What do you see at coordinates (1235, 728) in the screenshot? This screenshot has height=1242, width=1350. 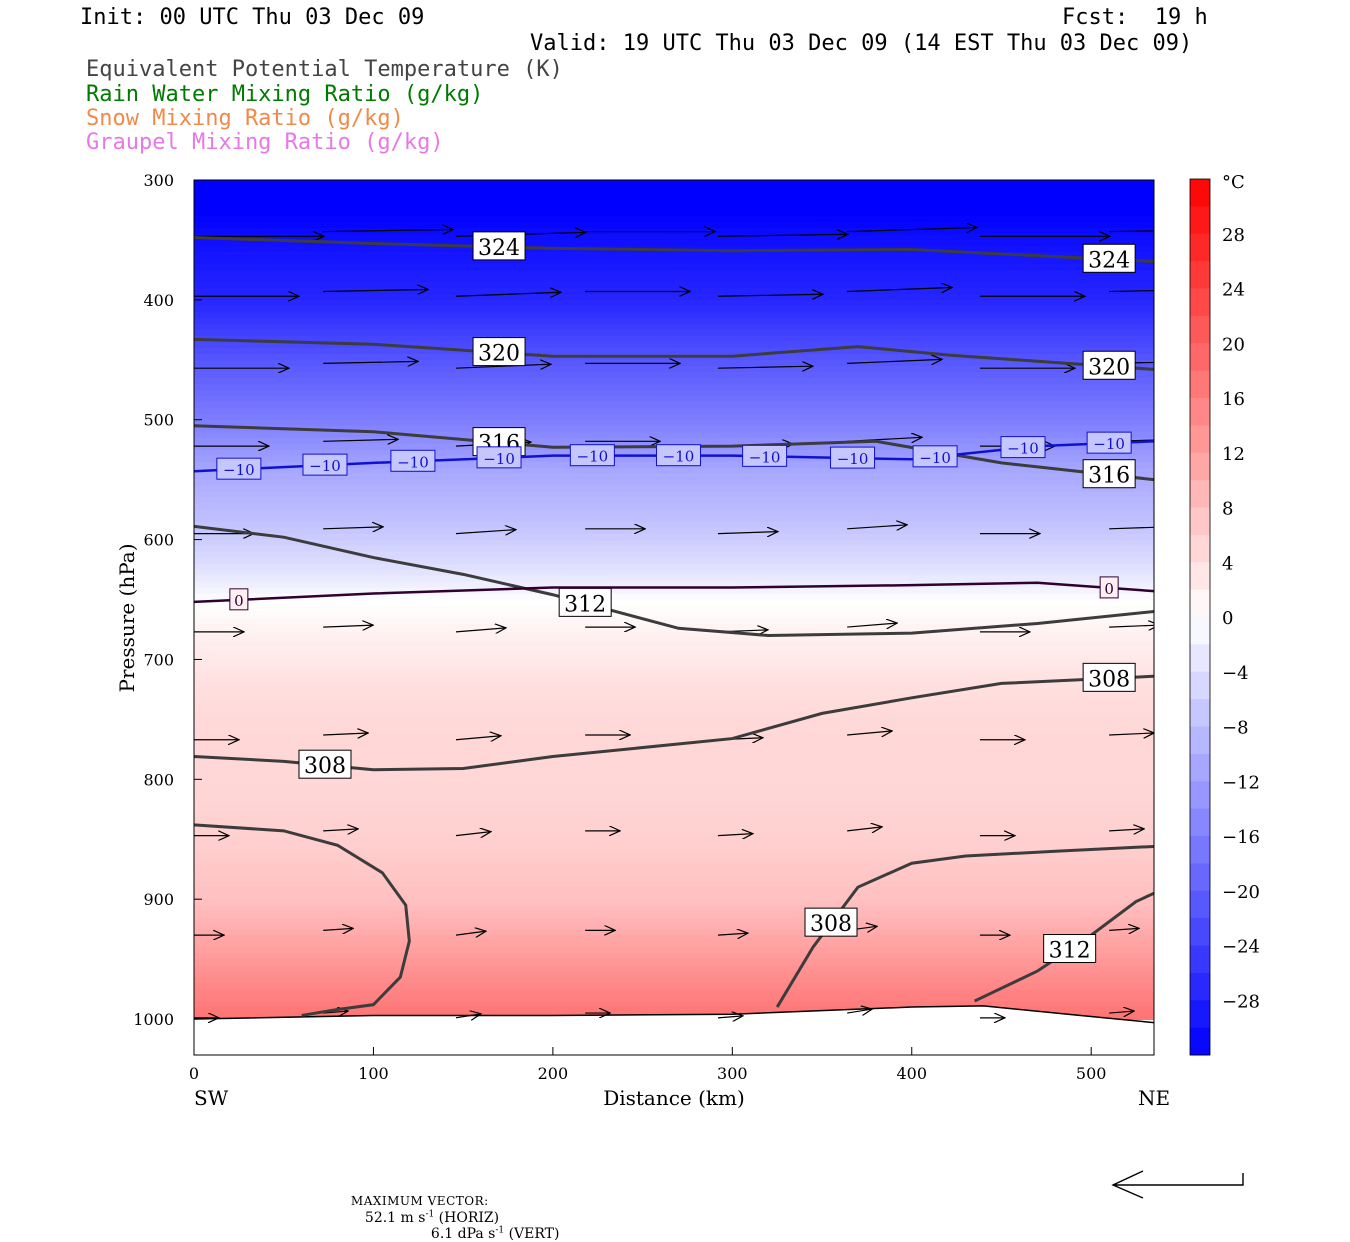 I see `colorbar-label: −8` at bounding box center [1235, 728].